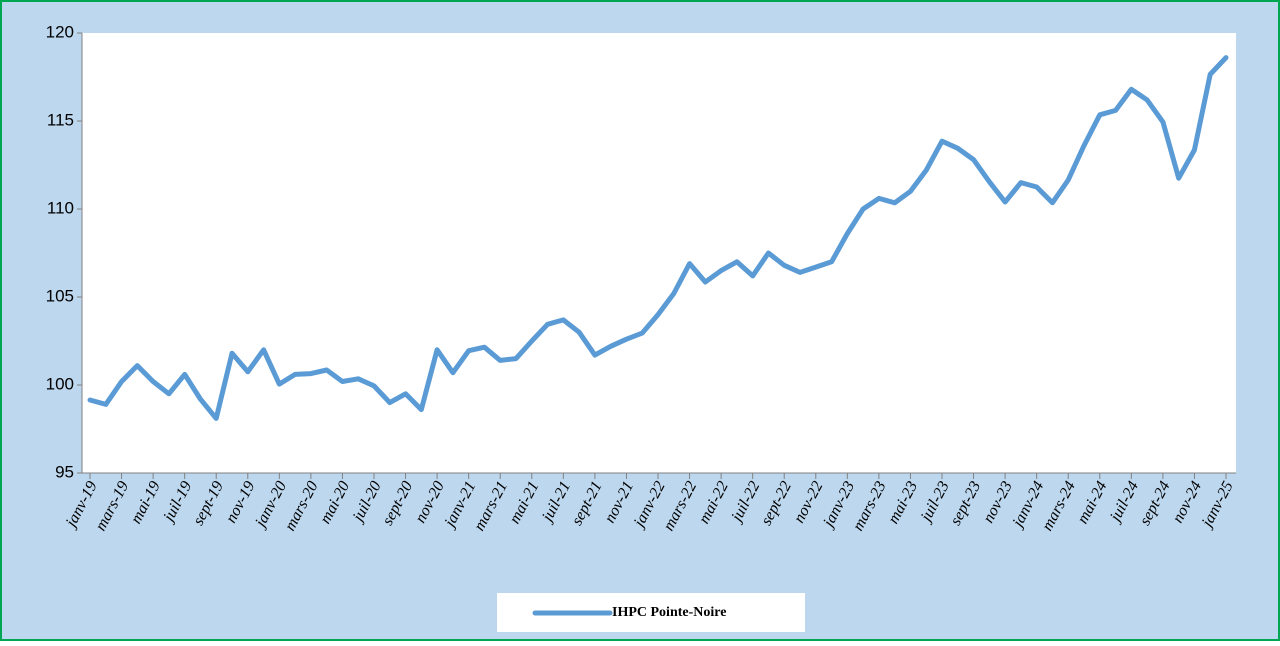 This screenshot has width=1280, height=646. Describe the element at coordinates (60, 119) in the screenshot. I see `y-tick-label: 115` at that location.